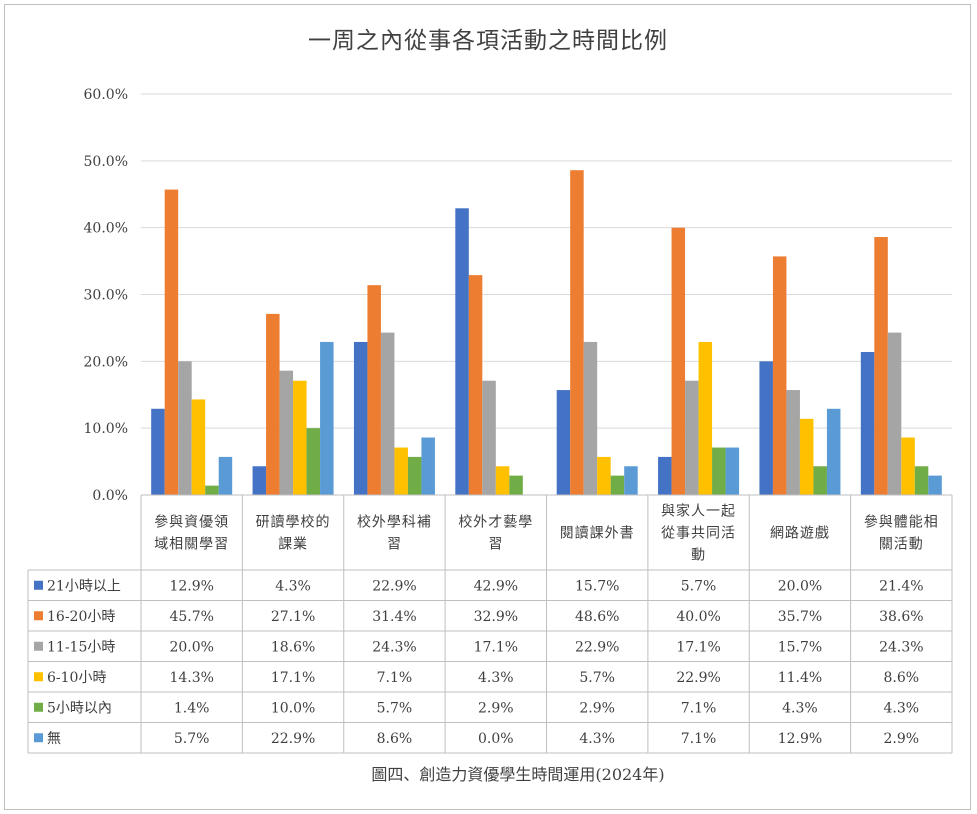  Describe the element at coordinates (495, 522) in the screenshot. I see `x-category-label: 校外才藝學` at that location.